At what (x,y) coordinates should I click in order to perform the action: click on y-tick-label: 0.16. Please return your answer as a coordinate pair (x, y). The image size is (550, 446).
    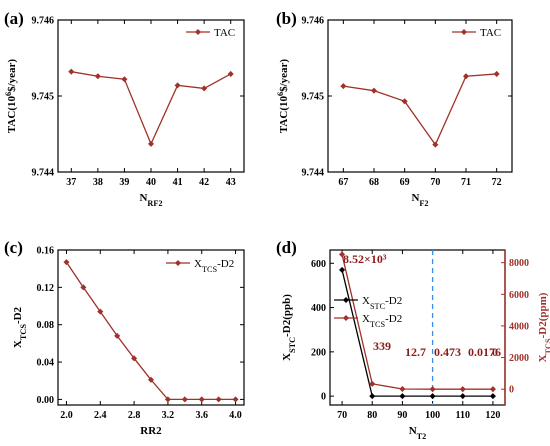
    Looking at the image, I should click on (46, 251).